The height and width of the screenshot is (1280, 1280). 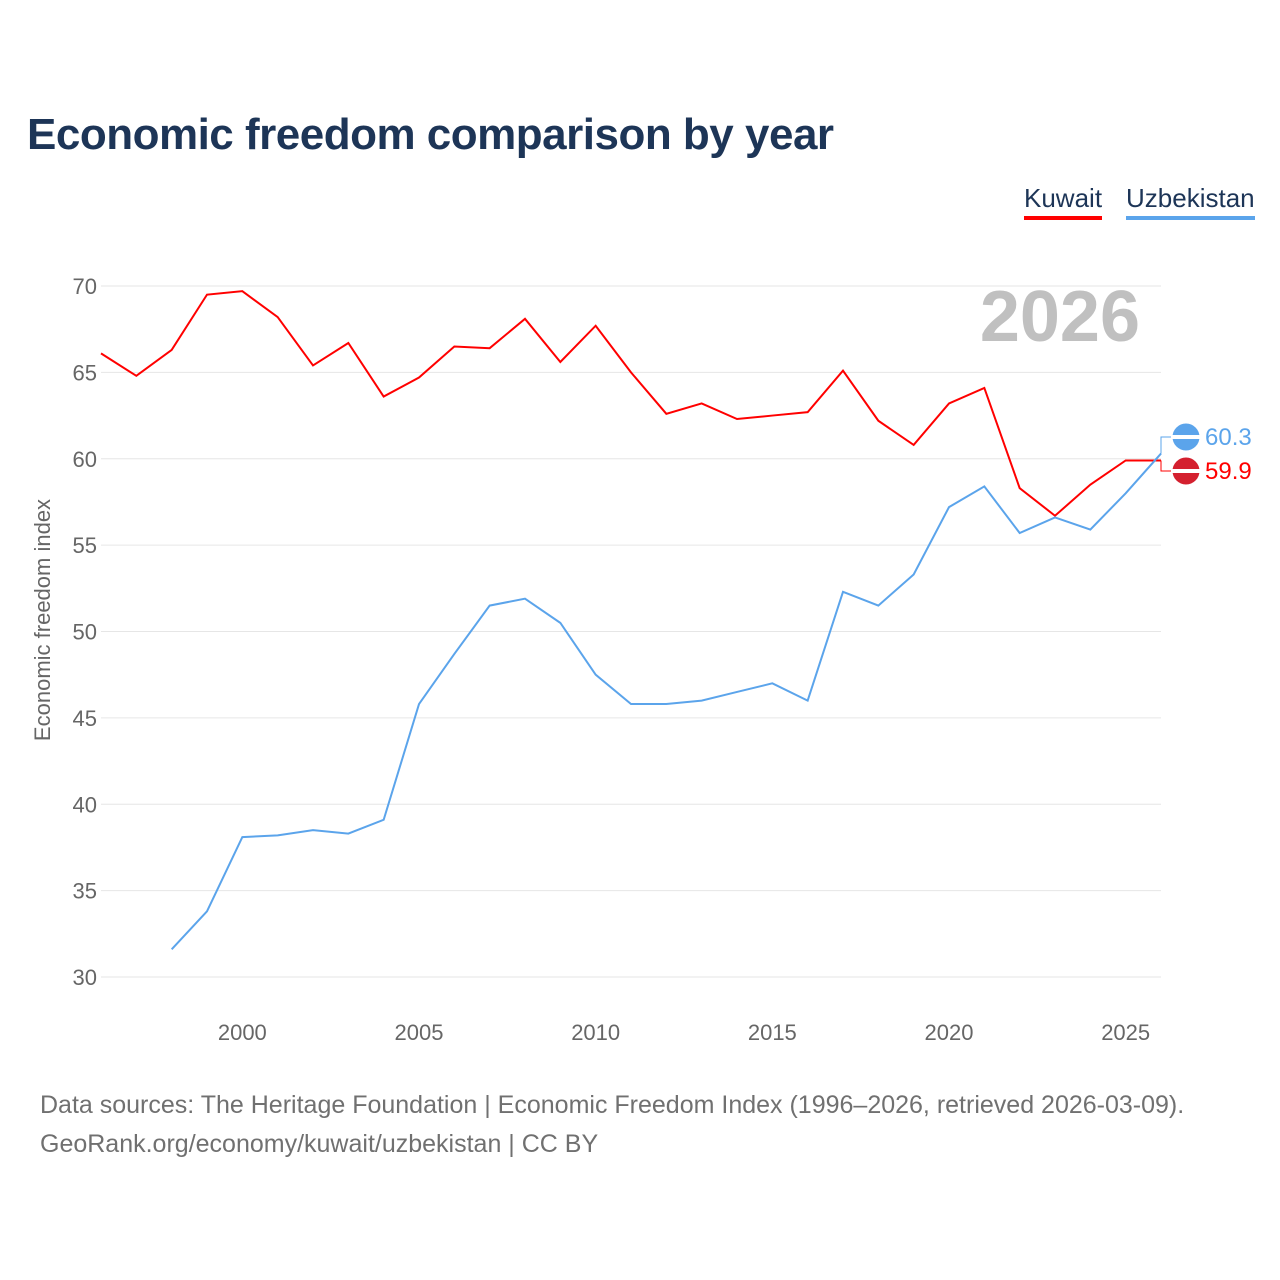 What do you see at coordinates (242, 1032) in the screenshot?
I see `x-tick-label: 2000` at bounding box center [242, 1032].